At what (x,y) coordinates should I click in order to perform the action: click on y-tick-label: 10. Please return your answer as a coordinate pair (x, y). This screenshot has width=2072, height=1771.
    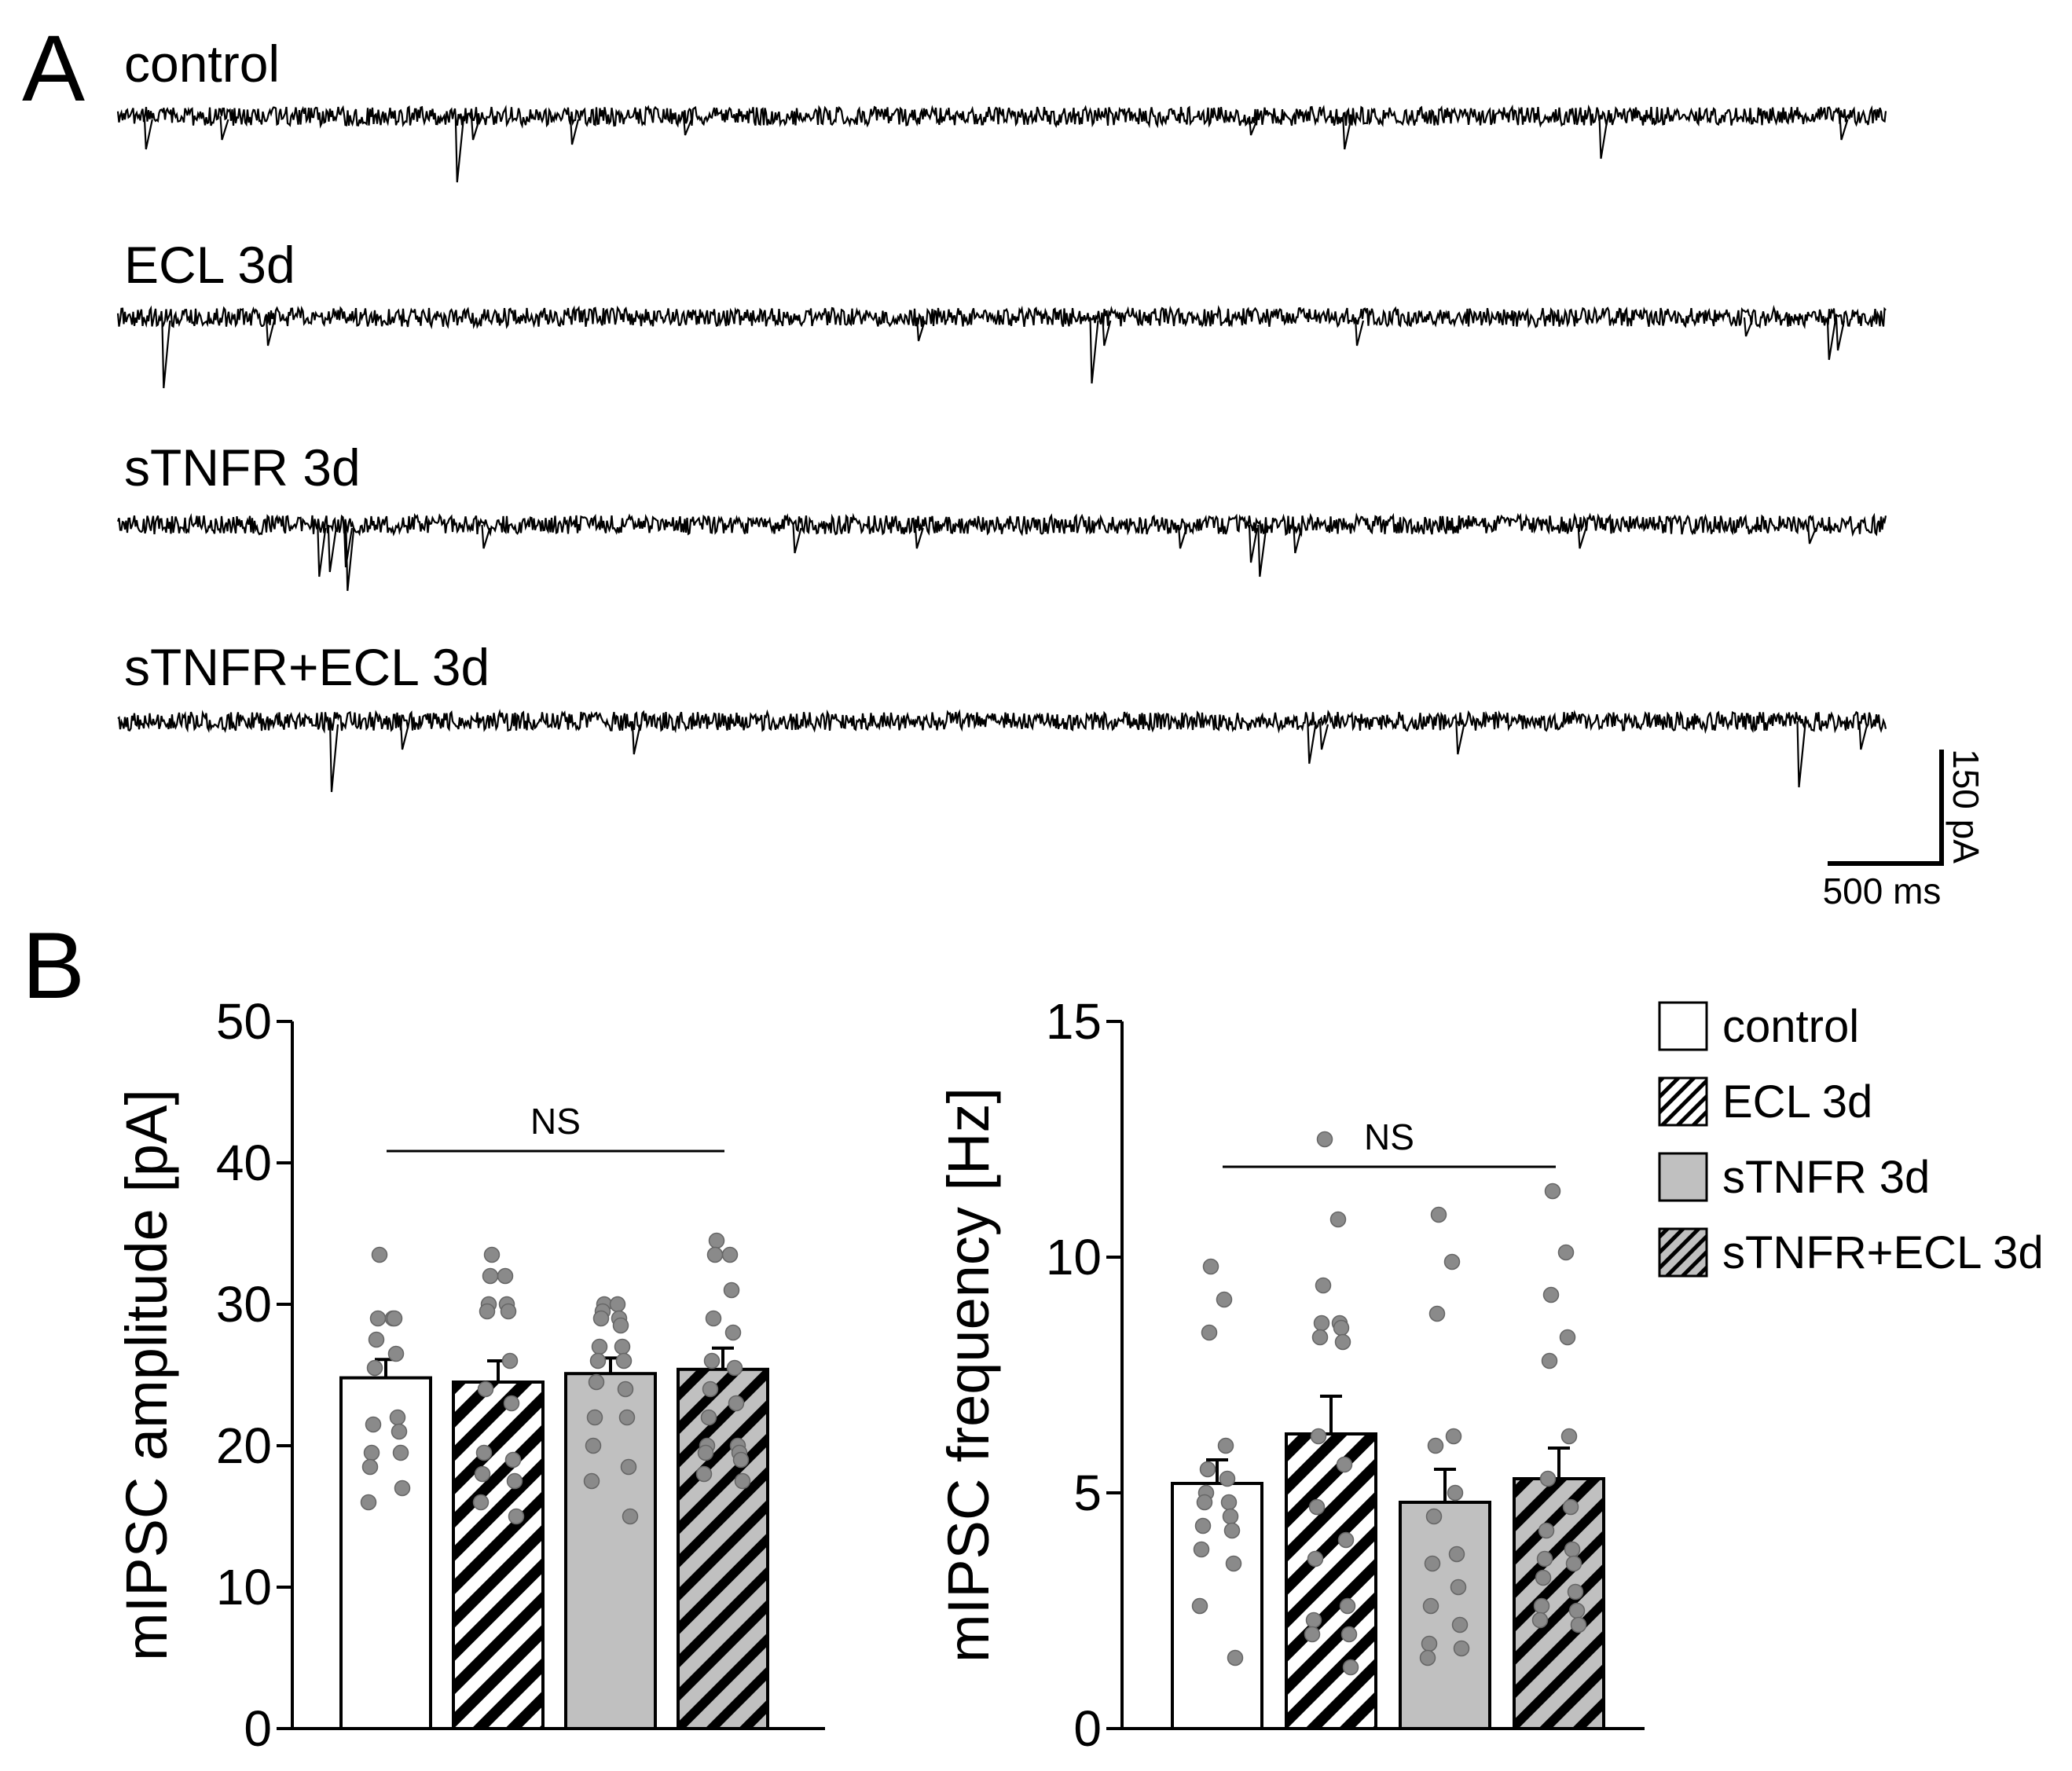
    Looking at the image, I should click on (1074, 1257).